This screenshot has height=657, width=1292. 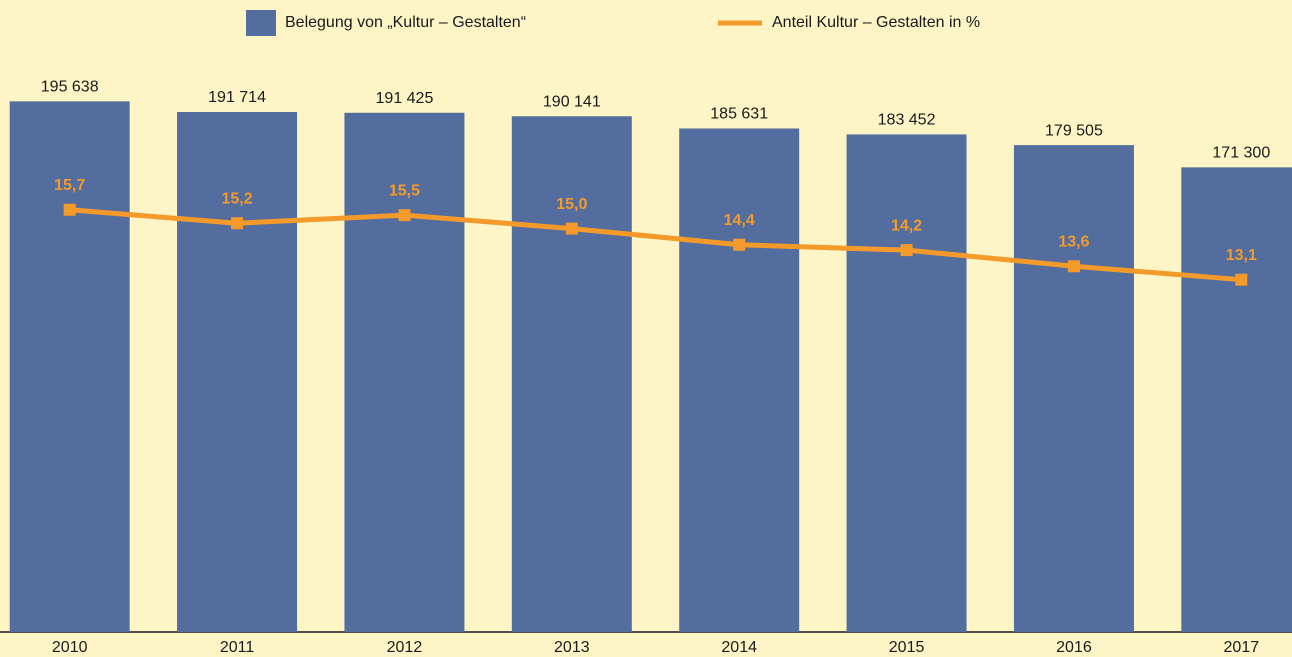 What do you see at coordinates (1073, 241) in the screenshot?
I see `line-value-label: 13,6` at bounding box center [1073, 241].